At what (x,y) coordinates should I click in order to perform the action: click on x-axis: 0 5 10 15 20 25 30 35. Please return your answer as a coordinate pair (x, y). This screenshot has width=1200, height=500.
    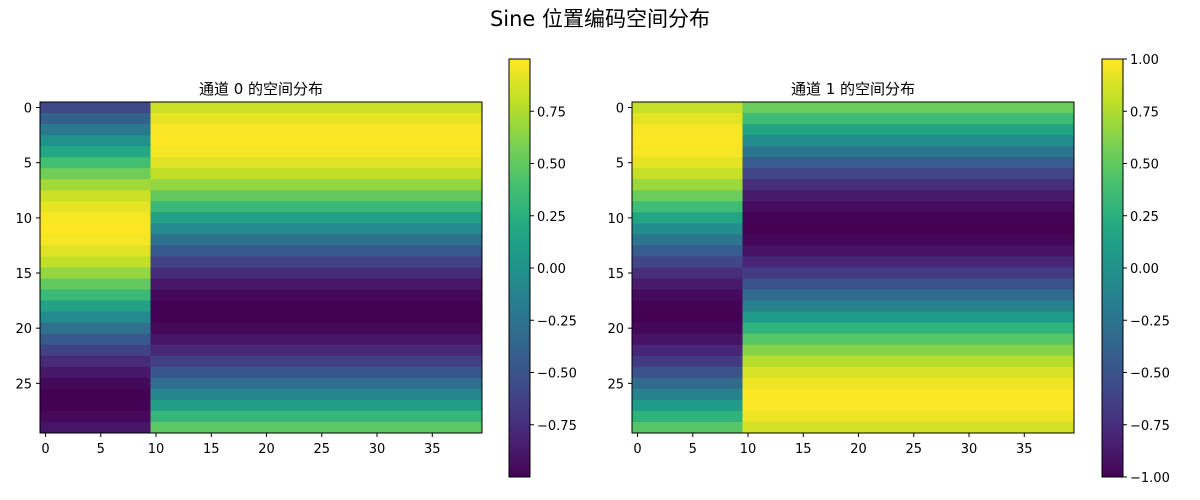
    Looking at the image, I should click on (833, 445).